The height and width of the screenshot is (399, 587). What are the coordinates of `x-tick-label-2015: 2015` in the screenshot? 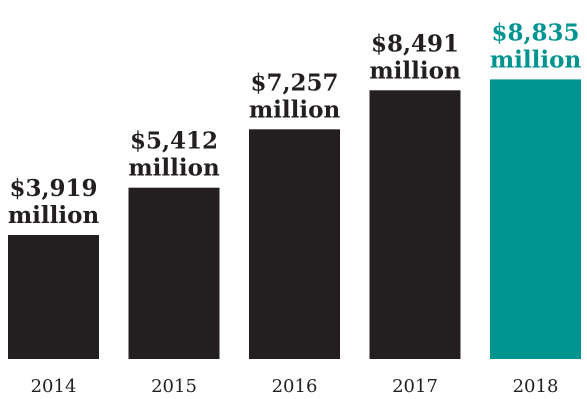 It's located at (174, 386).